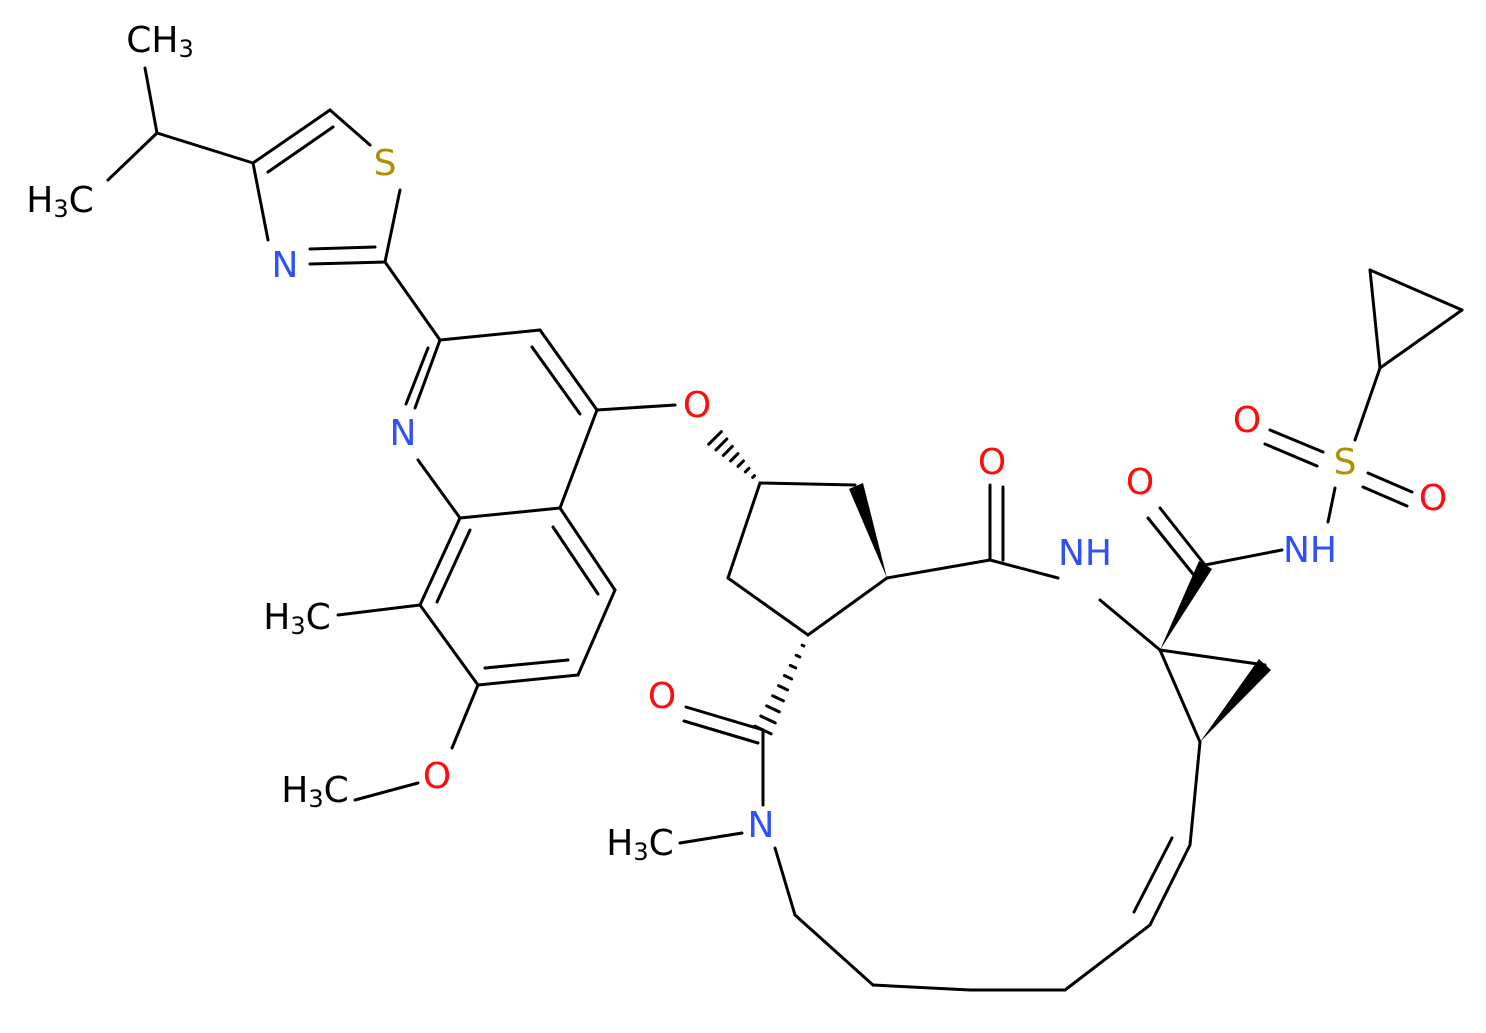 This screenshot has width=1486, height=1033. I want to click on wedges, so click(1060, 612).